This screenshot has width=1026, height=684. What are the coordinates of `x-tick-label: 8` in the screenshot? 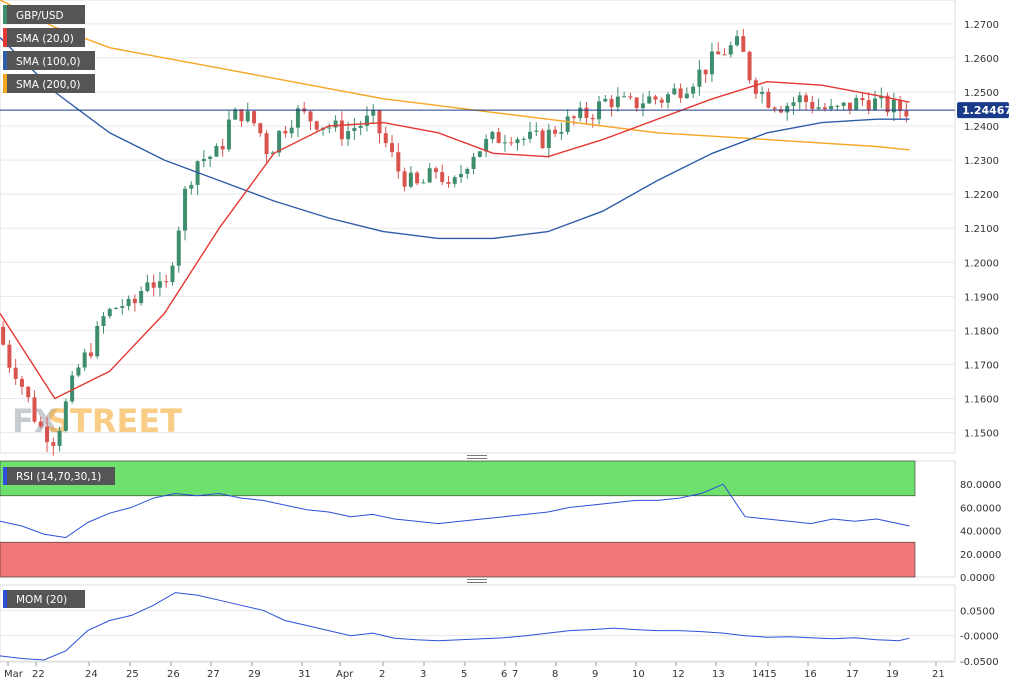 It's located at (555, 674).